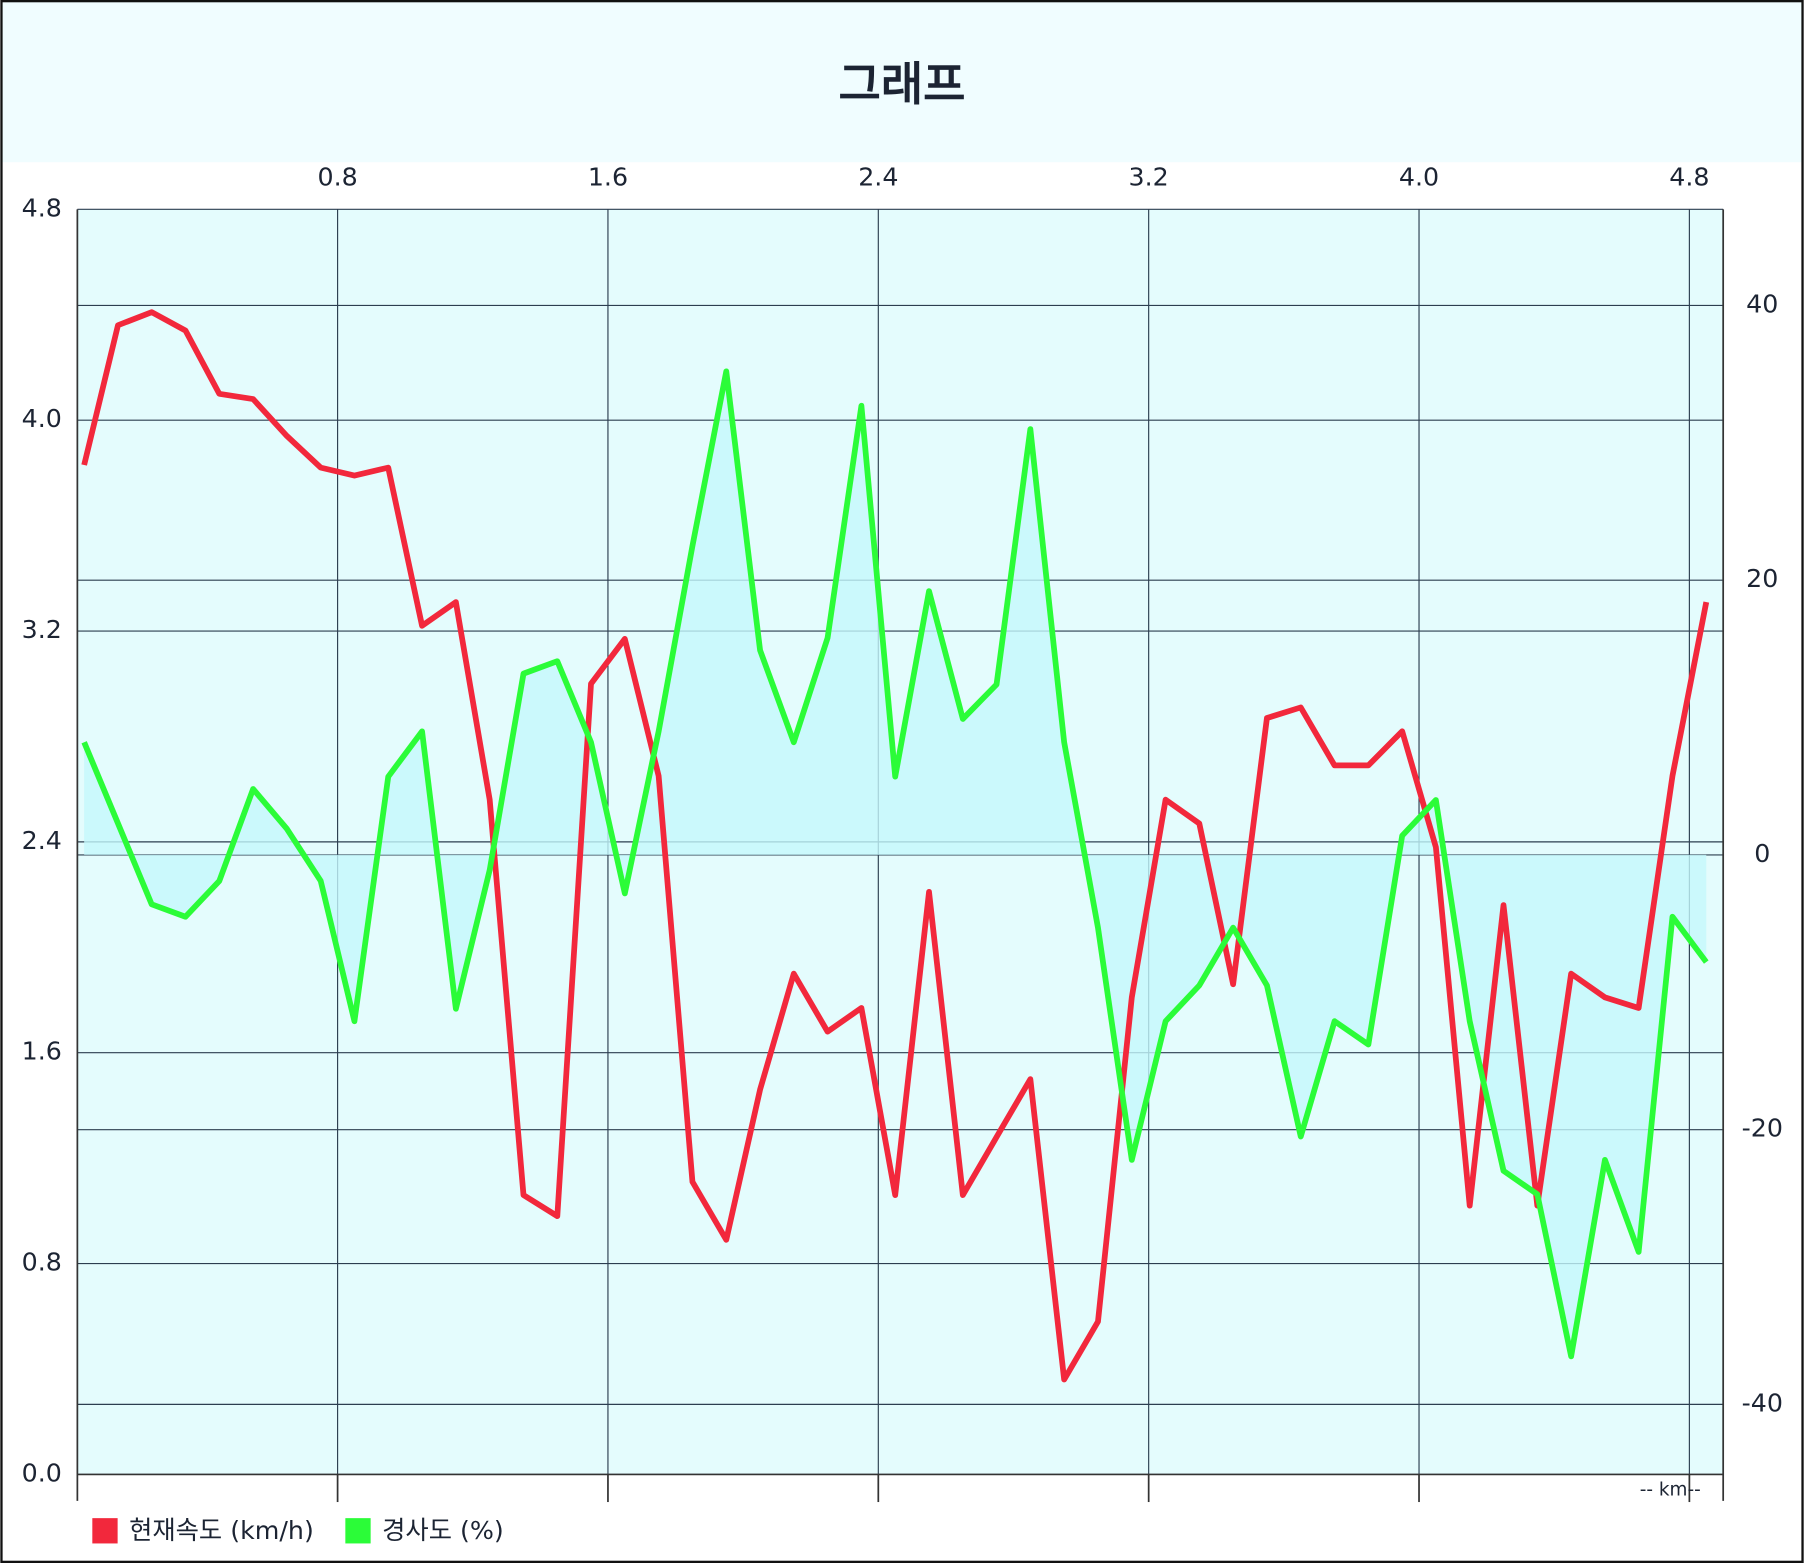 This screenshot has width=1804, height=1563. I want to click on y2-tick-label: 20, so click(1762, 578).